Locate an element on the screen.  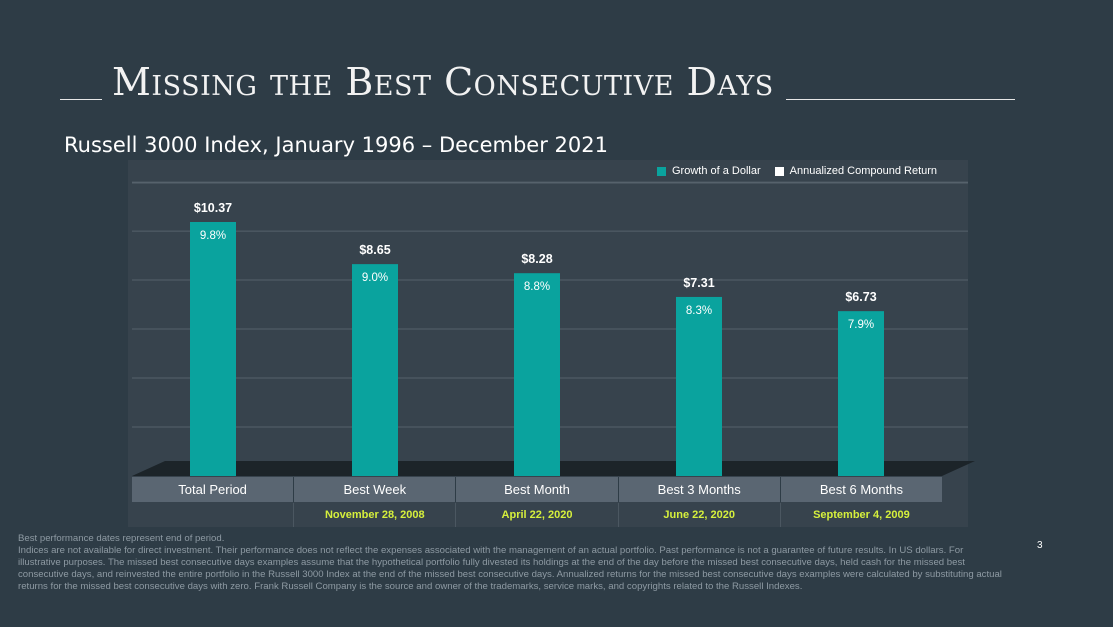
date-label: November 28, 2008 is located at coordinates (375, 515).